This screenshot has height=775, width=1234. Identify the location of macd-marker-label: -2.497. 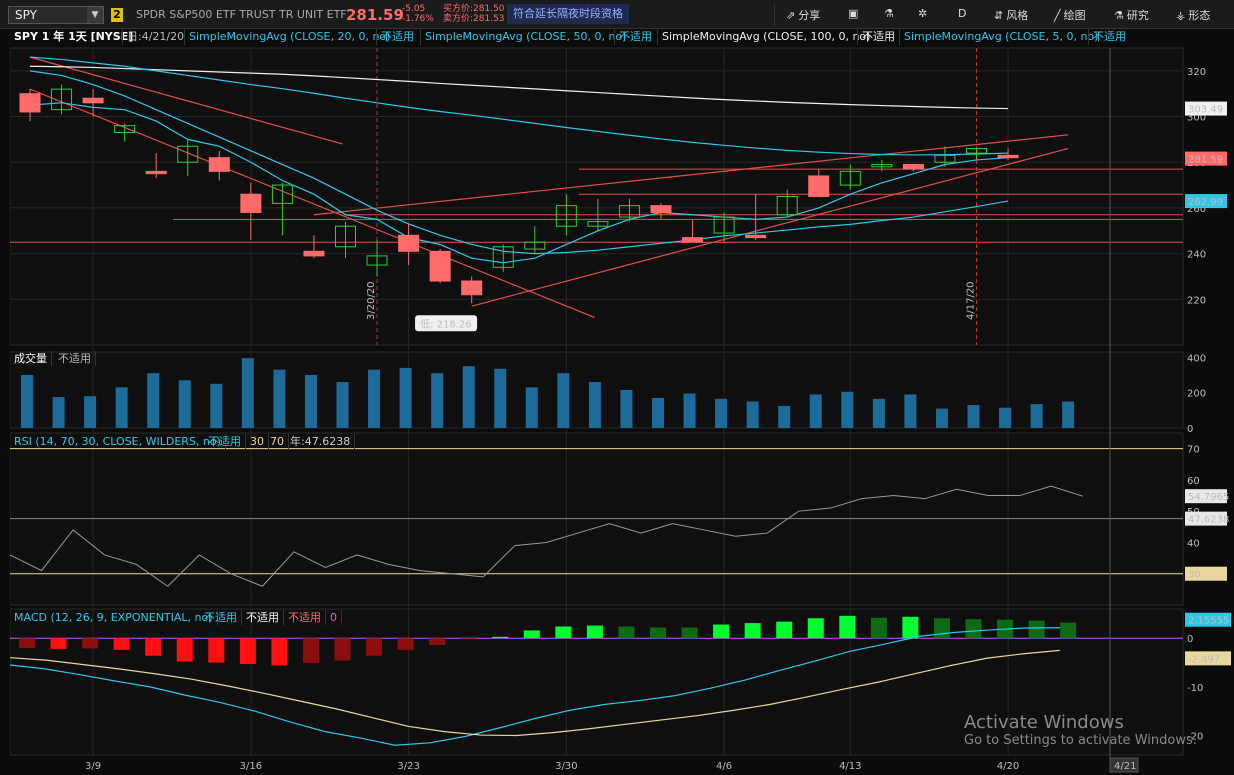
(1204, 659).